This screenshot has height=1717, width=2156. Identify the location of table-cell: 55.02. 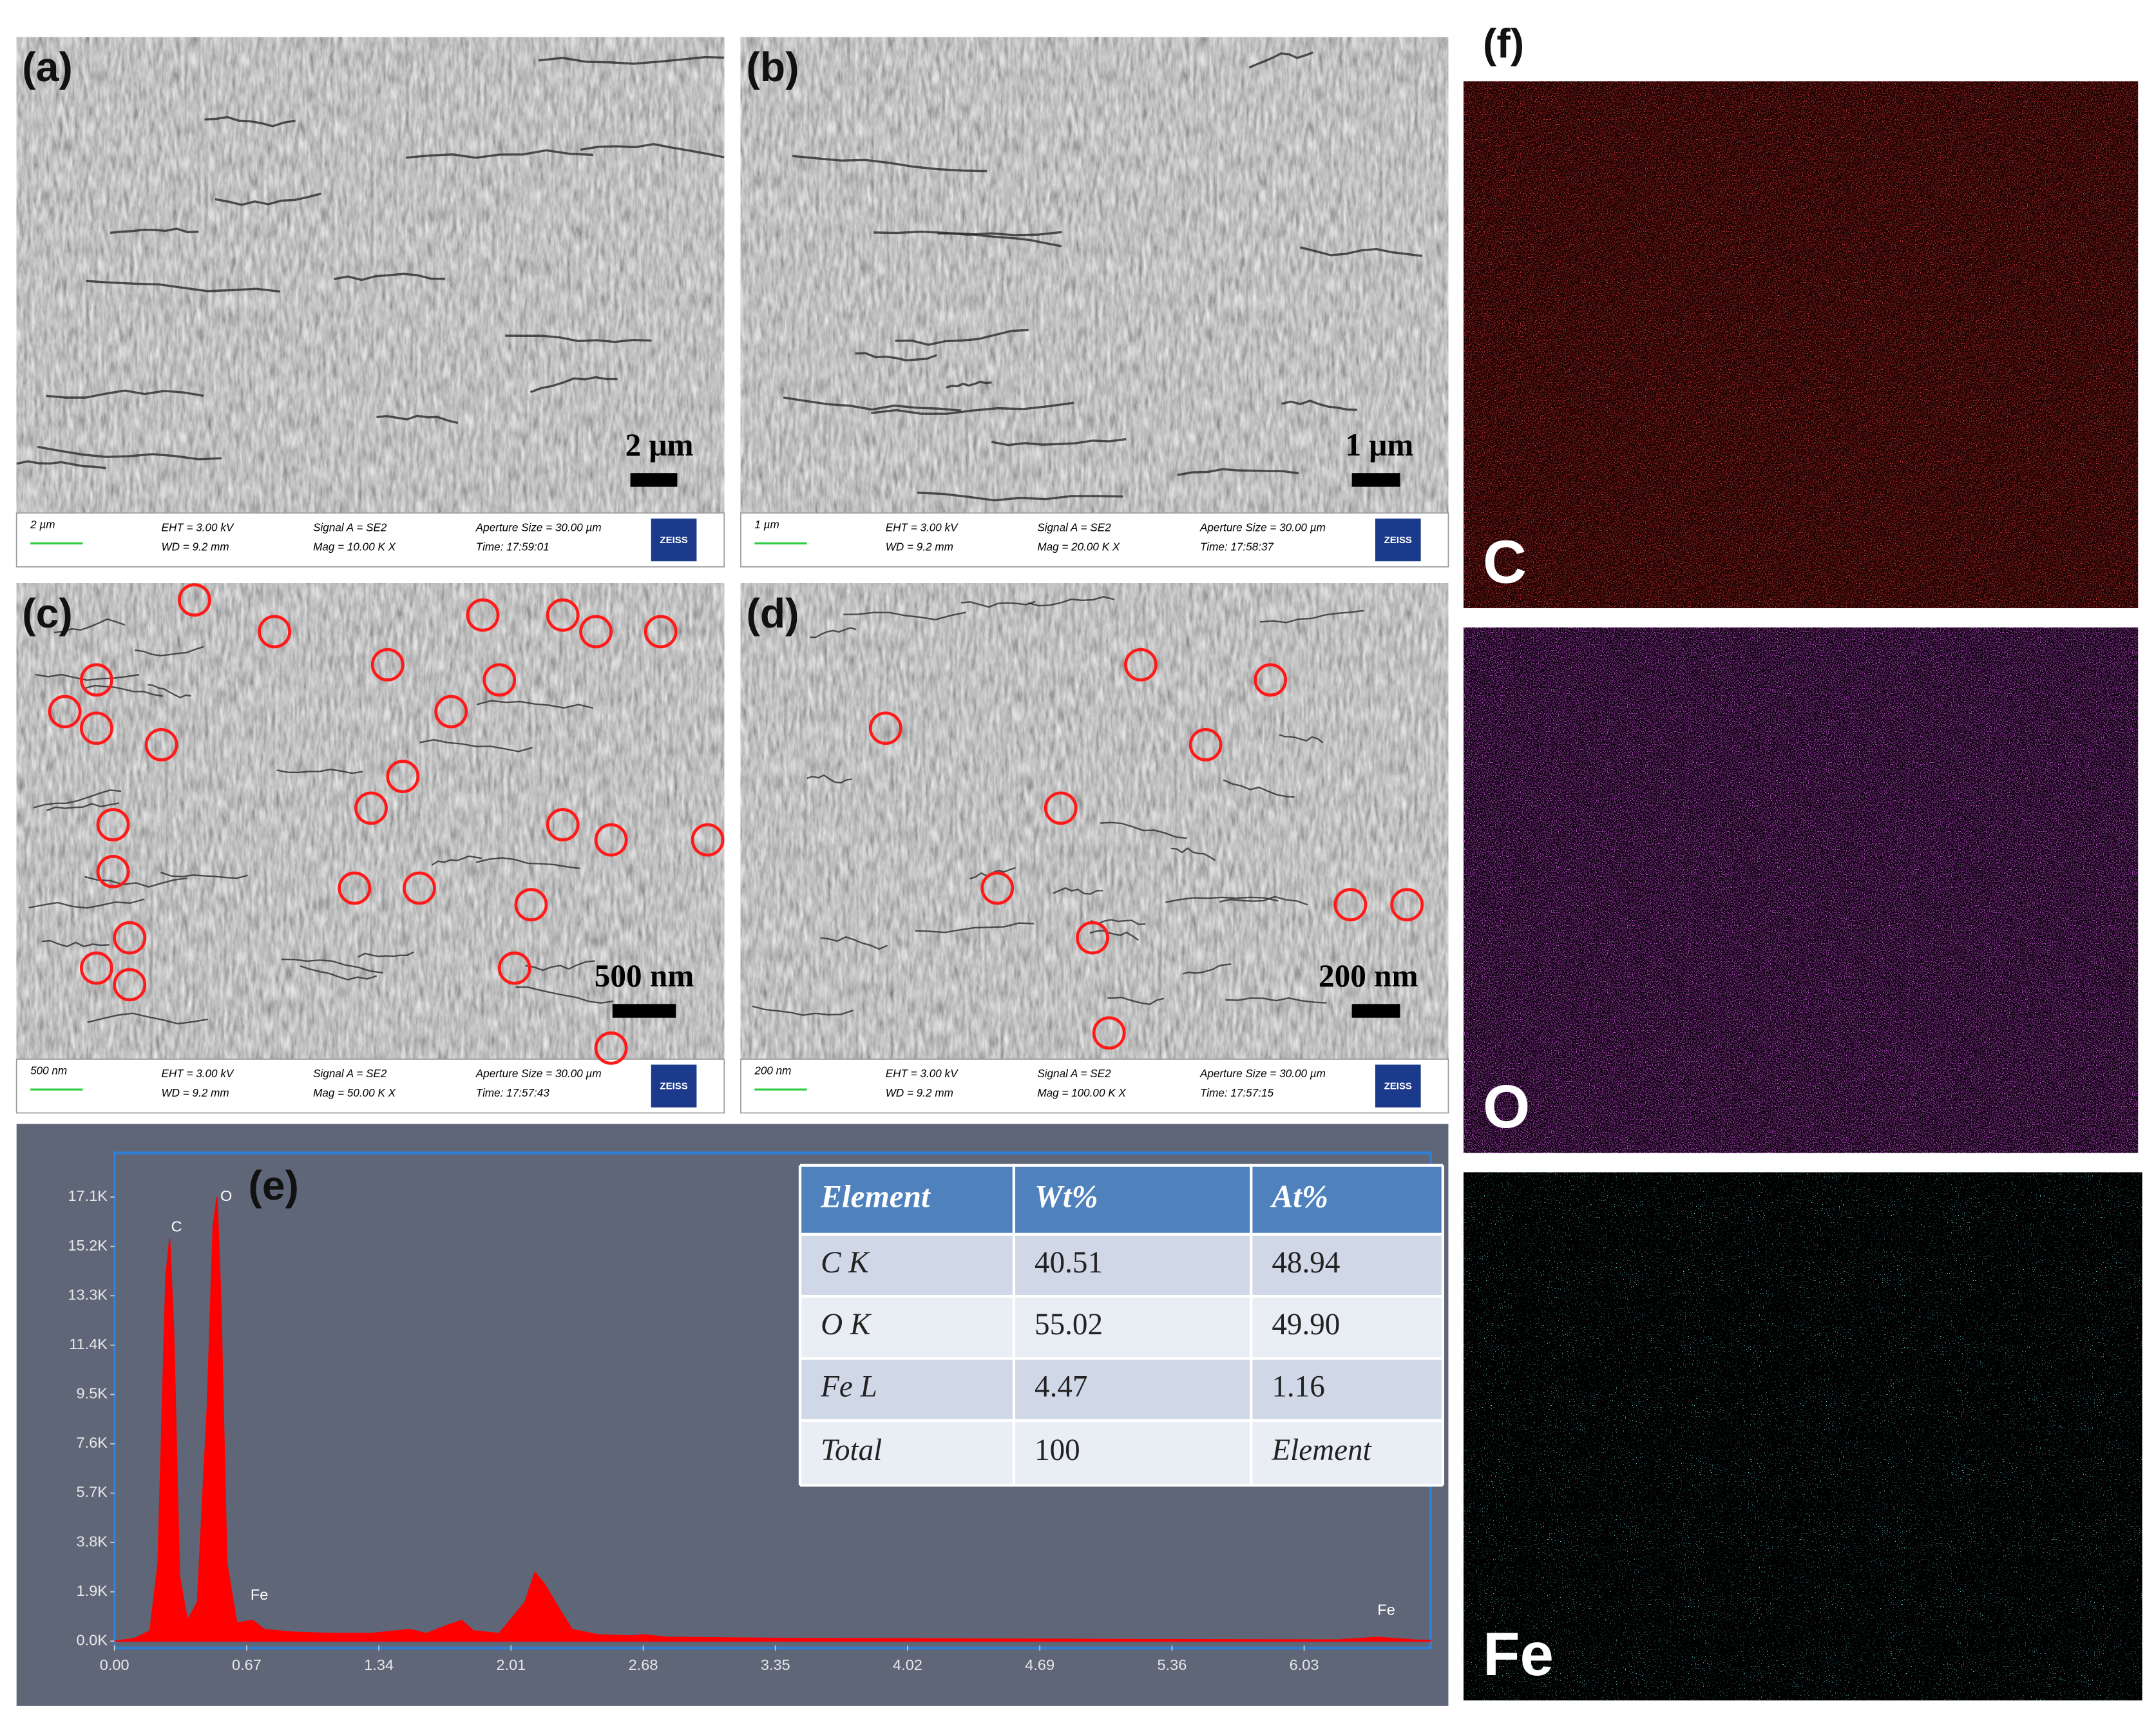
(1069, 1324).